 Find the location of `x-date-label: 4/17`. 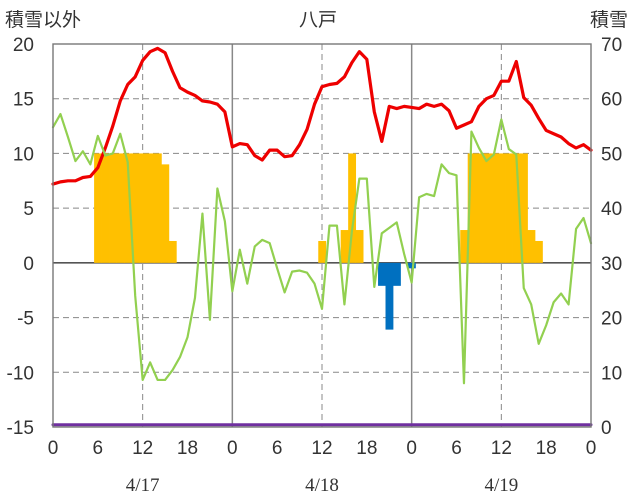

x-date-label: 4/17 is located at coordinates (143, 485).